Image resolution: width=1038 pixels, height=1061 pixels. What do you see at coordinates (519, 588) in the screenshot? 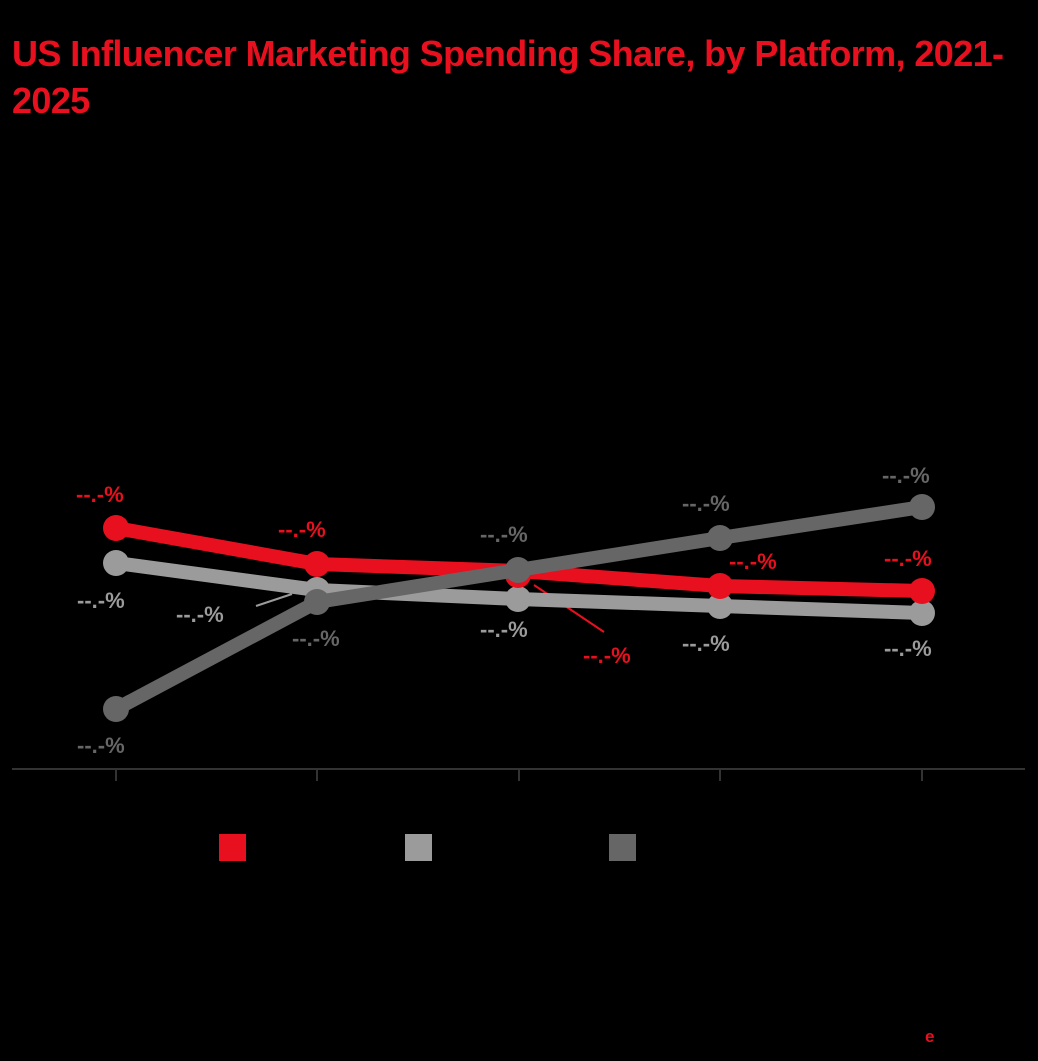
I see `series-light-gray` at bounding box center [519, 588].